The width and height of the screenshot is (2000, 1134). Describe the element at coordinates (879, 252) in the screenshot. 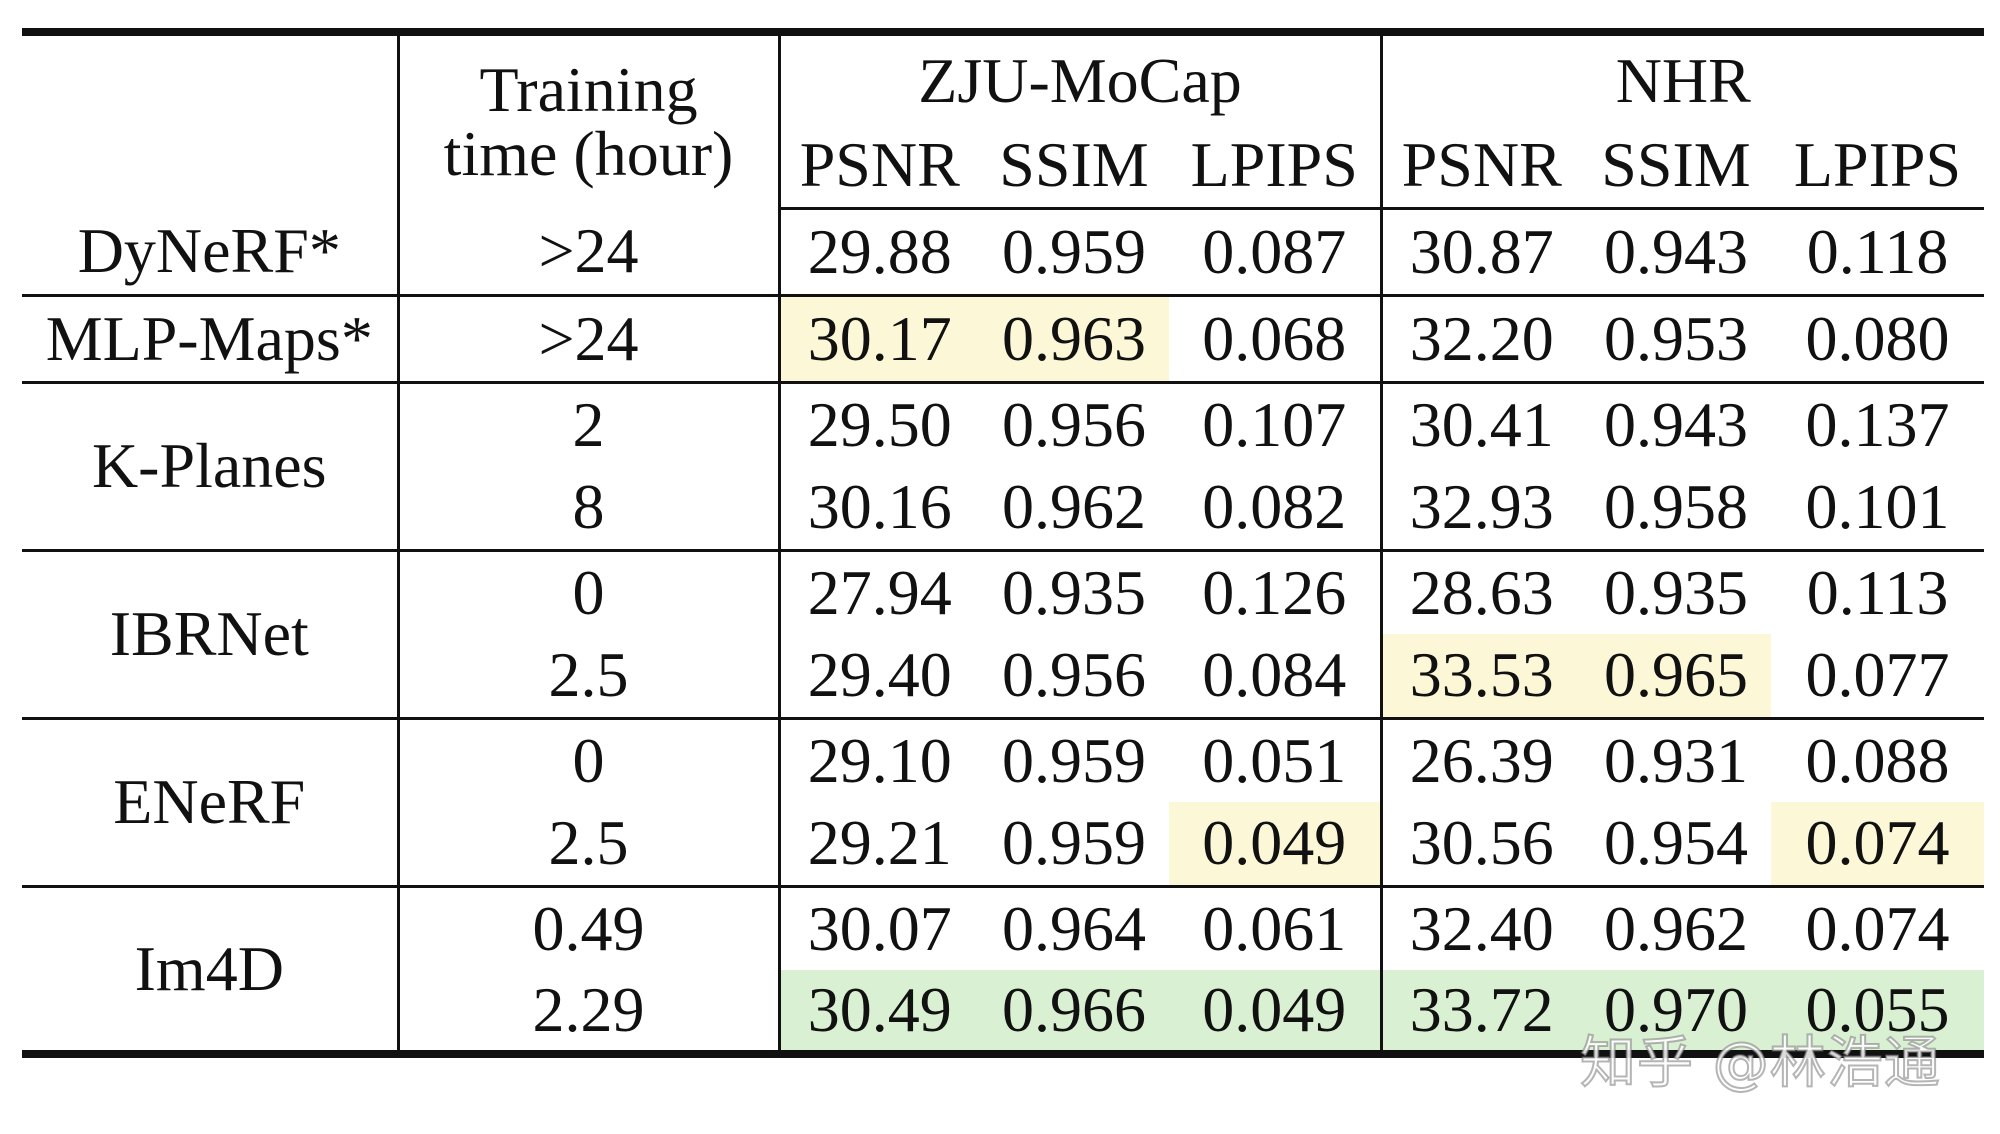

I see `zju-psnr: 29.88` at that location.